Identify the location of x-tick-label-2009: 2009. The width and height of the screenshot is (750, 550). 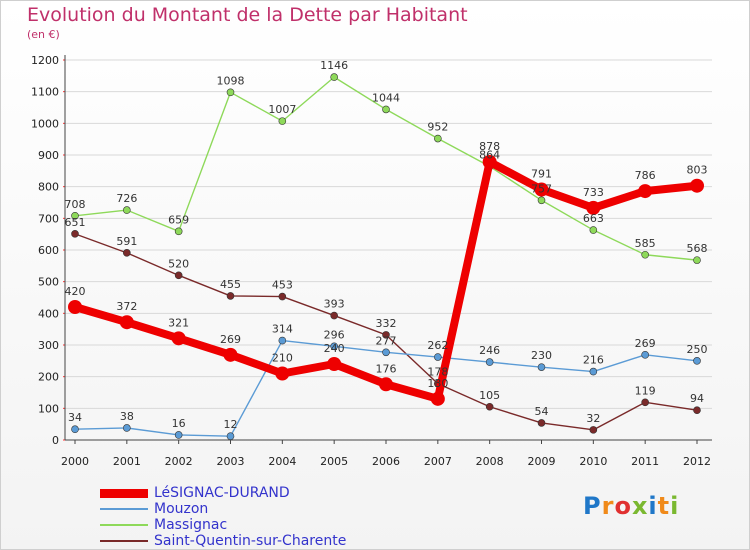
(542, 461).